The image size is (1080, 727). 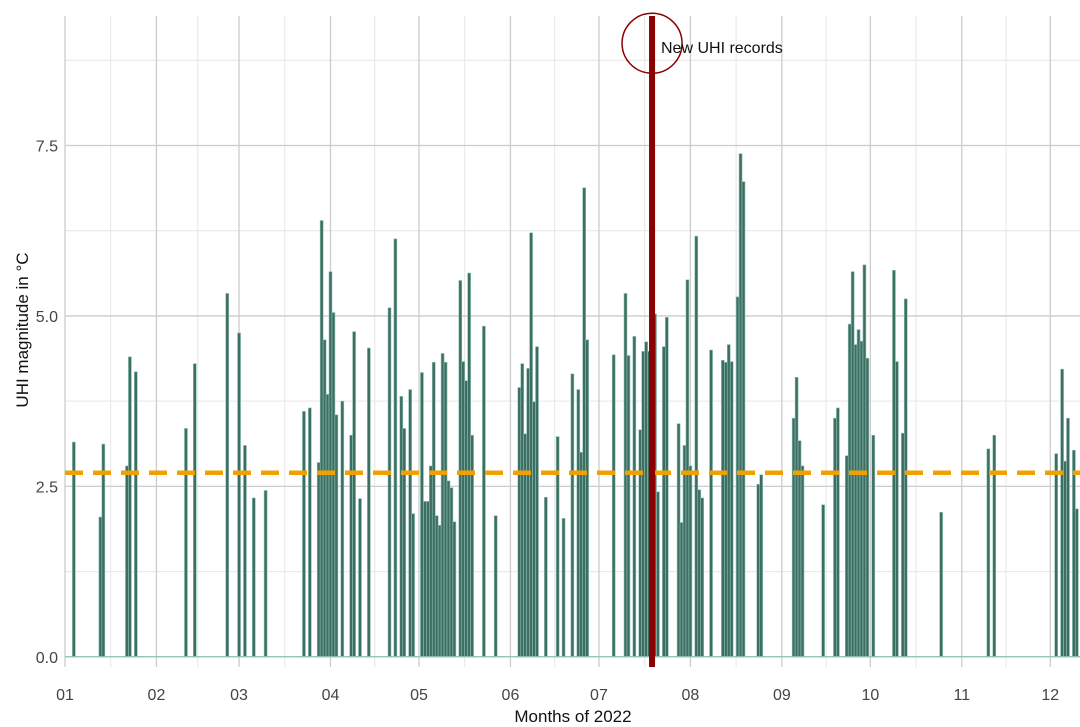 What do you see at coordinates (722, 48) in the screenshot?
I see `record-annotation-label: New UHI records` at bounding box center [722, 48].